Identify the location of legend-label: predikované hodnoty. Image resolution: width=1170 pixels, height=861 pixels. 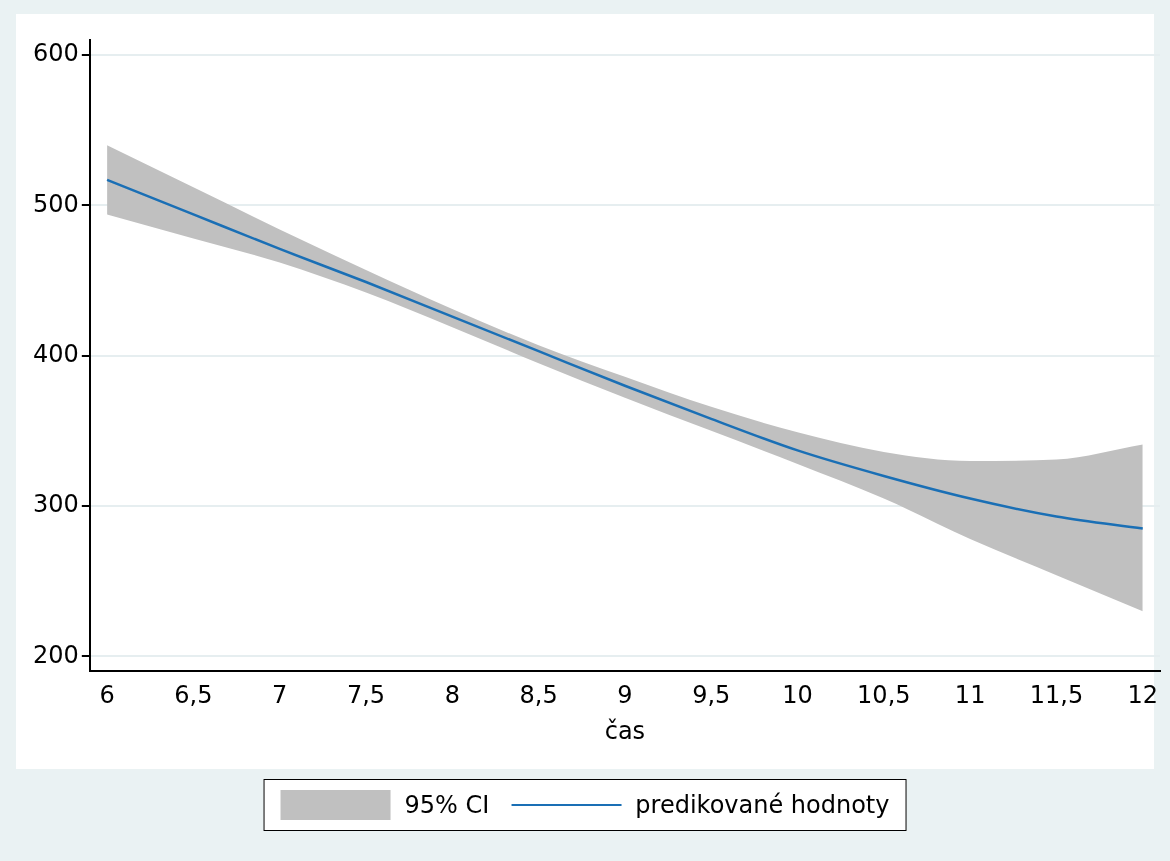
(762, 805).